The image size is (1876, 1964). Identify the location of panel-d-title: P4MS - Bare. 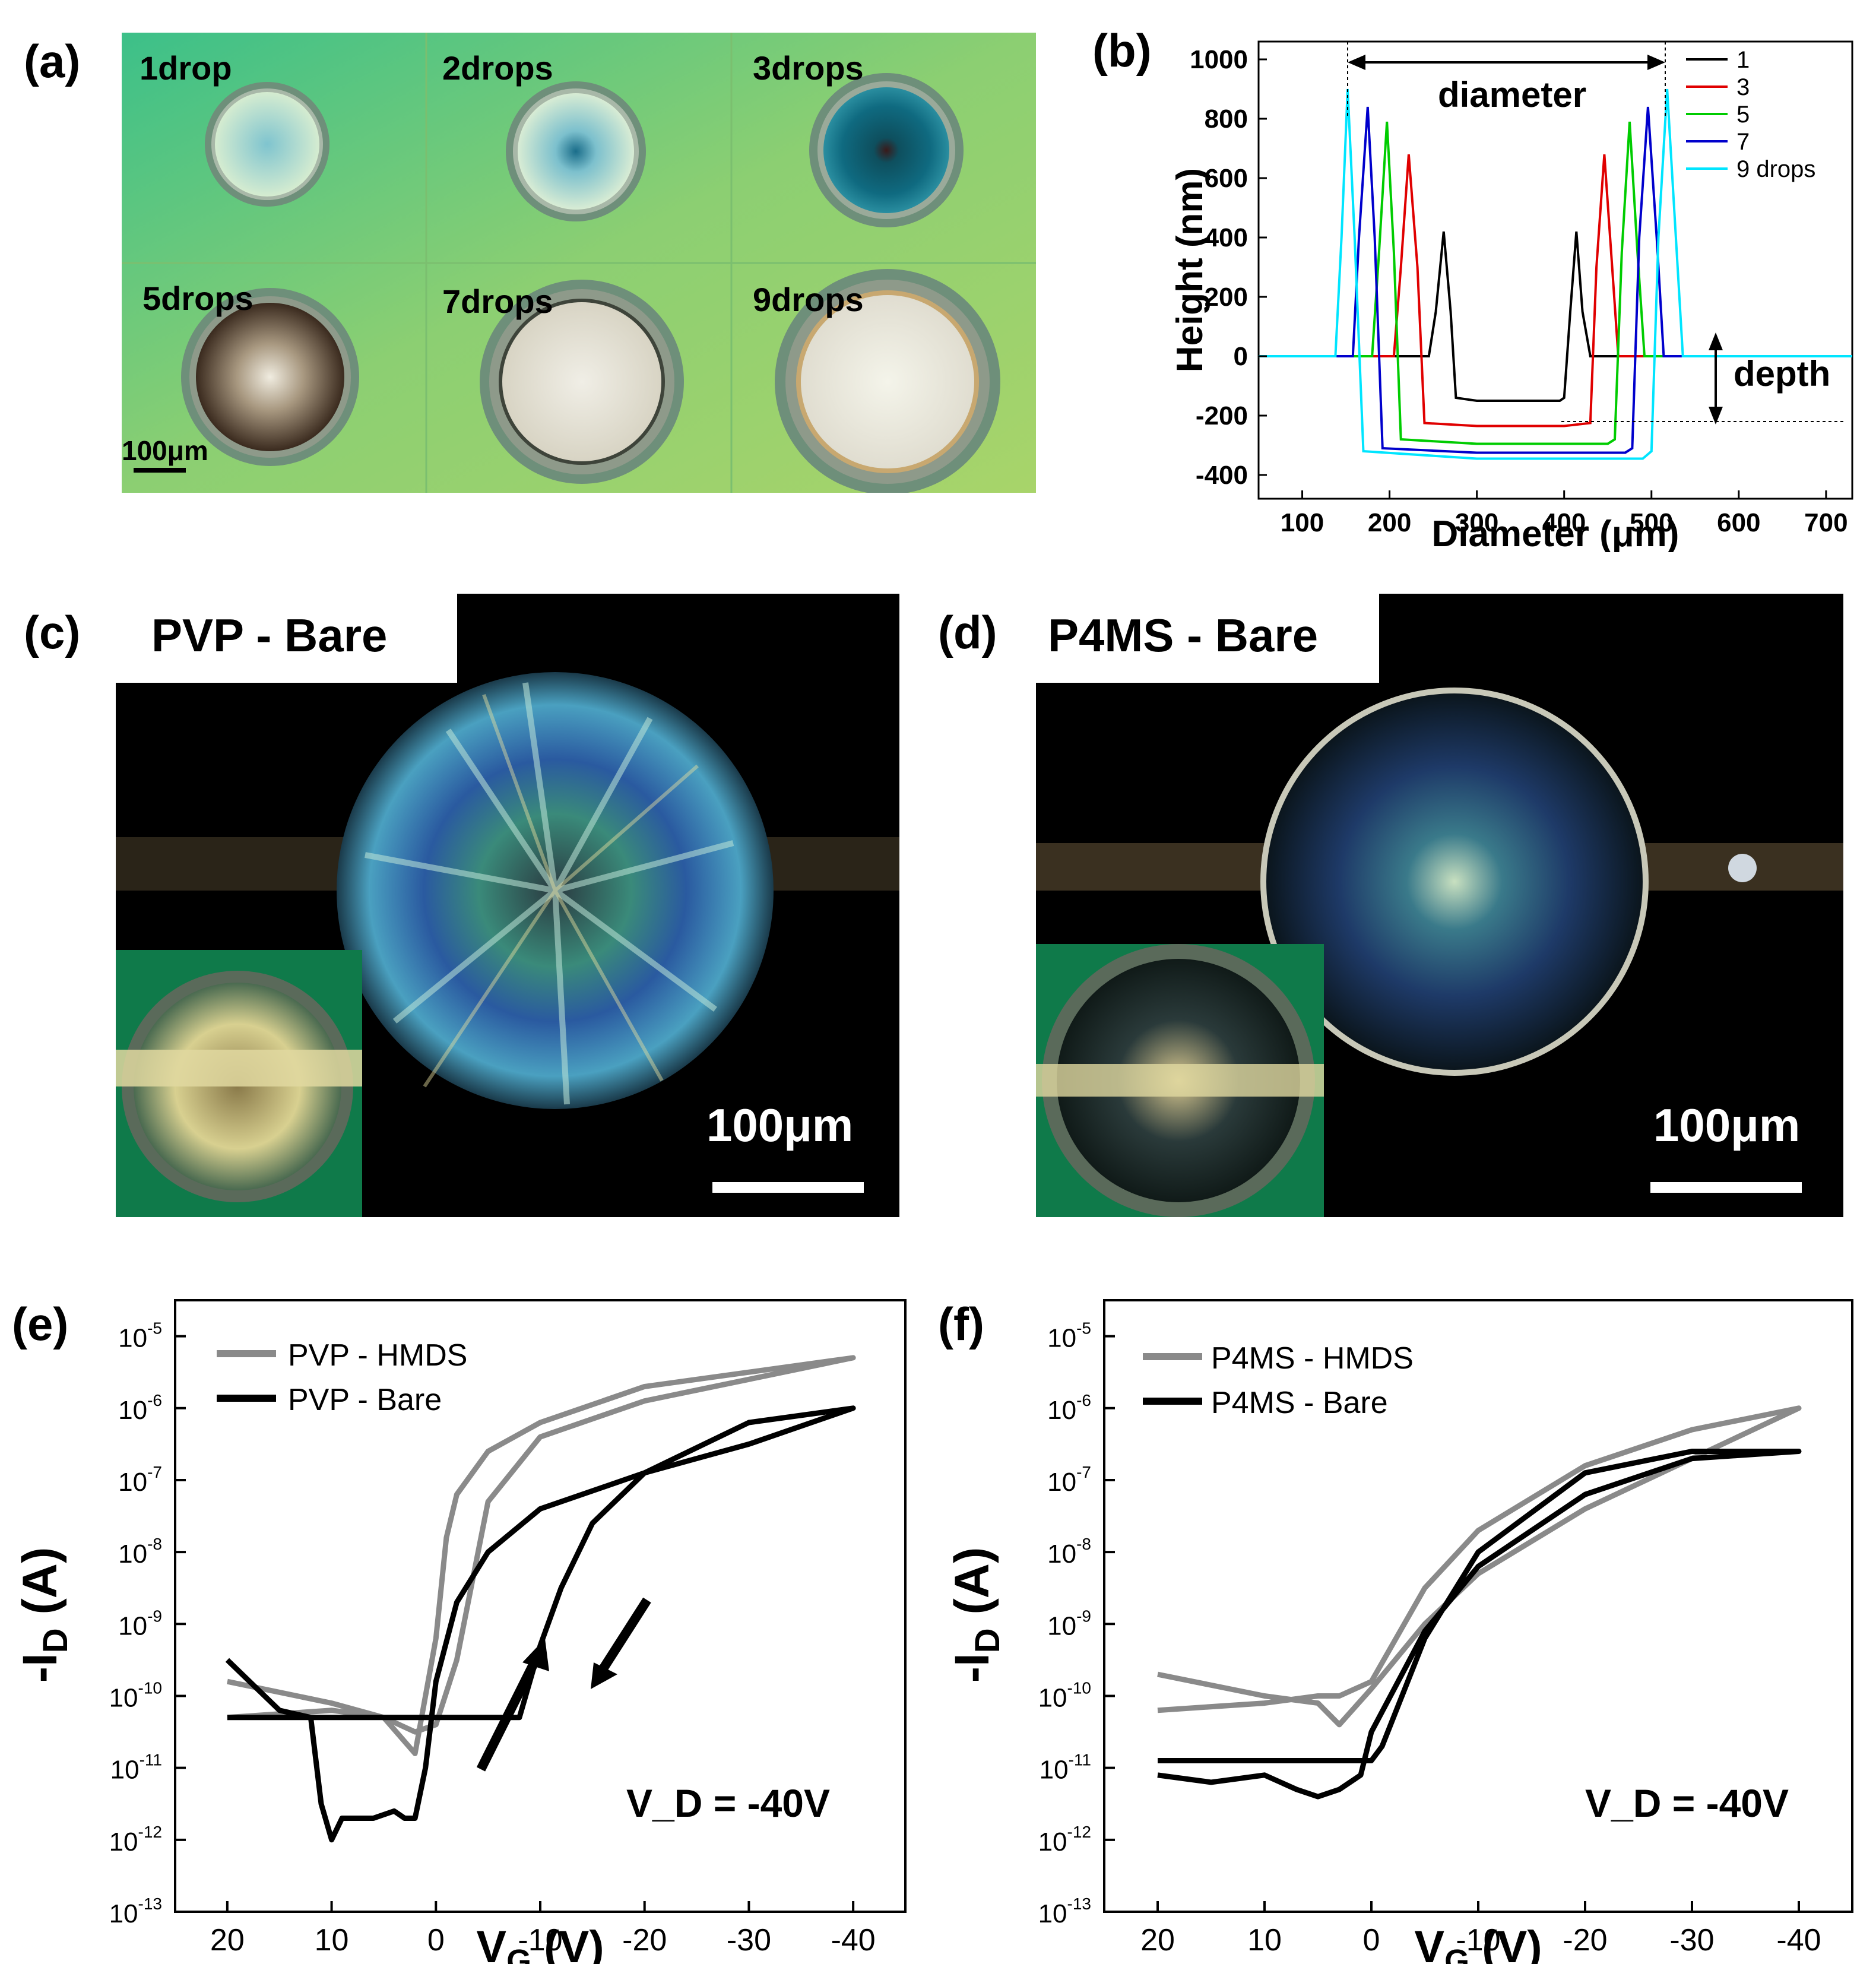
(1183, 635).